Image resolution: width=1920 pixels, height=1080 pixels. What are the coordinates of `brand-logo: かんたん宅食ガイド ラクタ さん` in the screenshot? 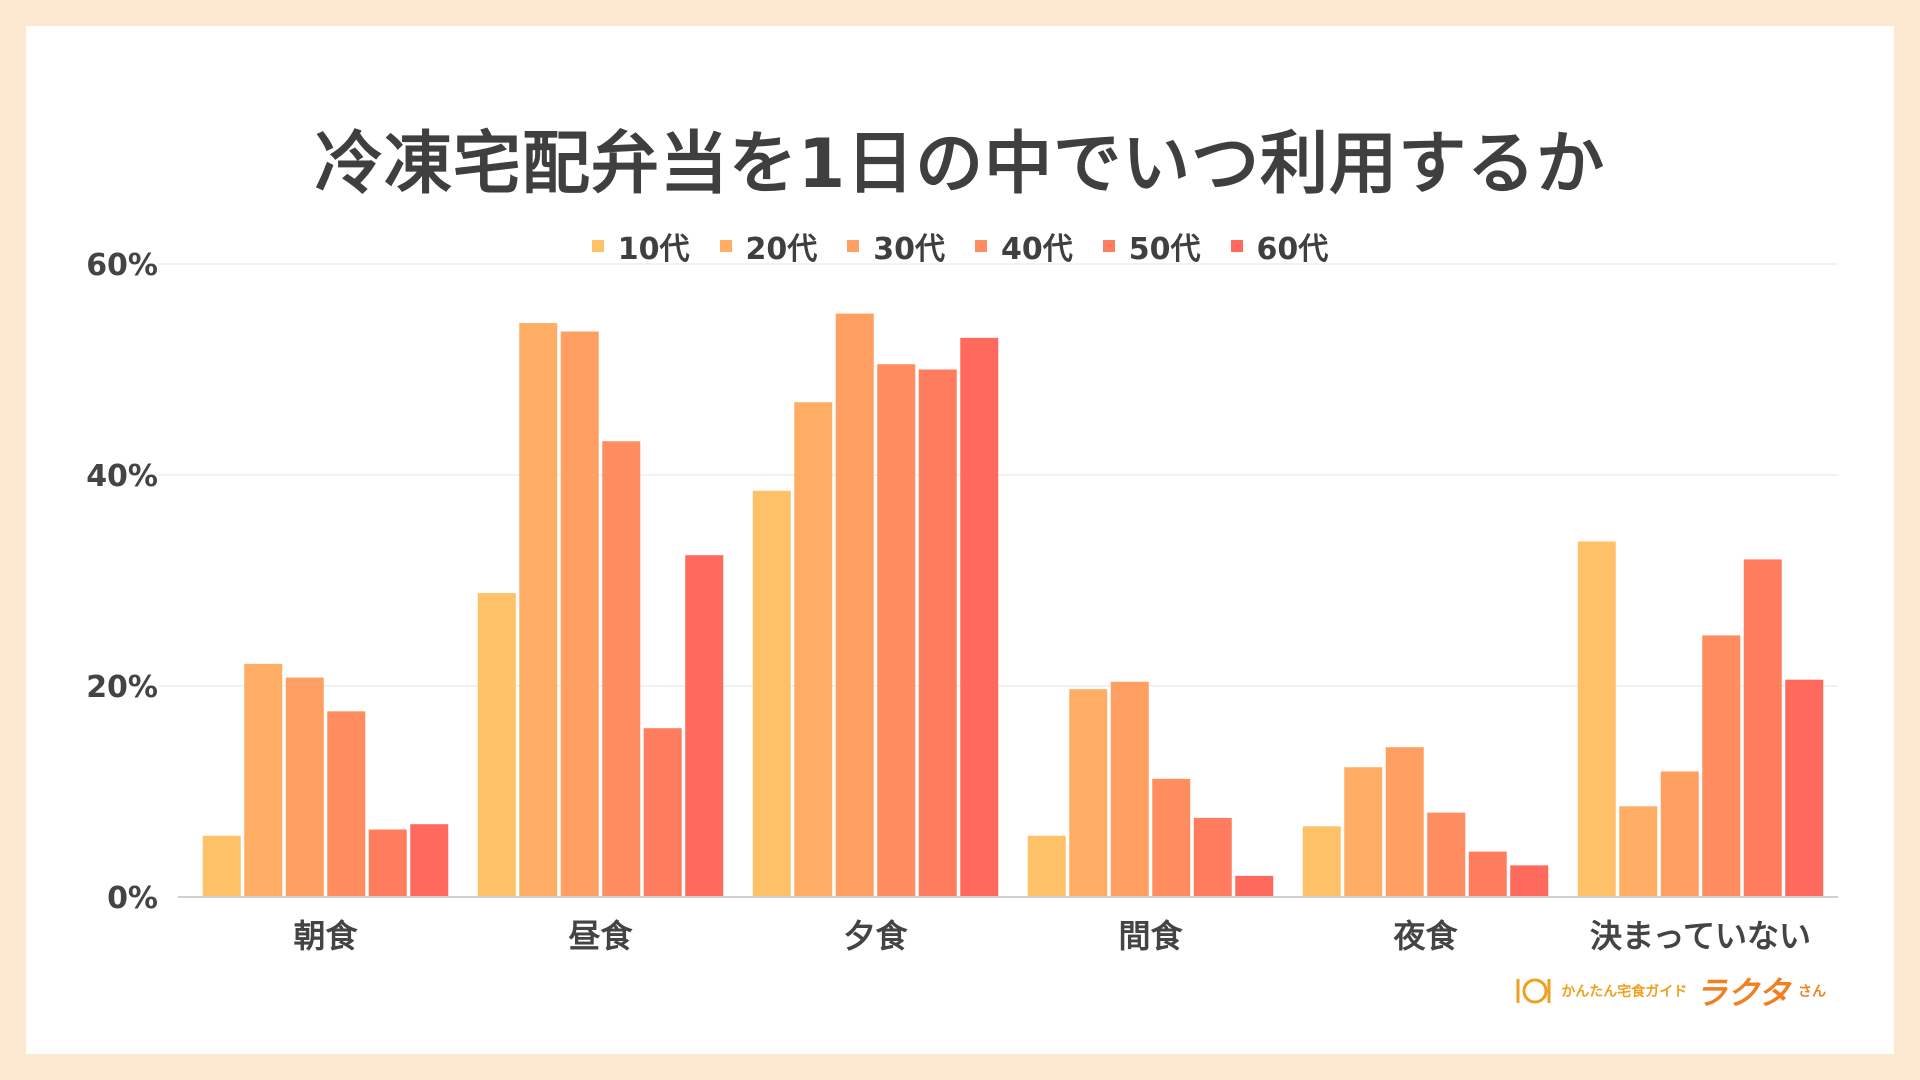 It's located at (1669, 991).